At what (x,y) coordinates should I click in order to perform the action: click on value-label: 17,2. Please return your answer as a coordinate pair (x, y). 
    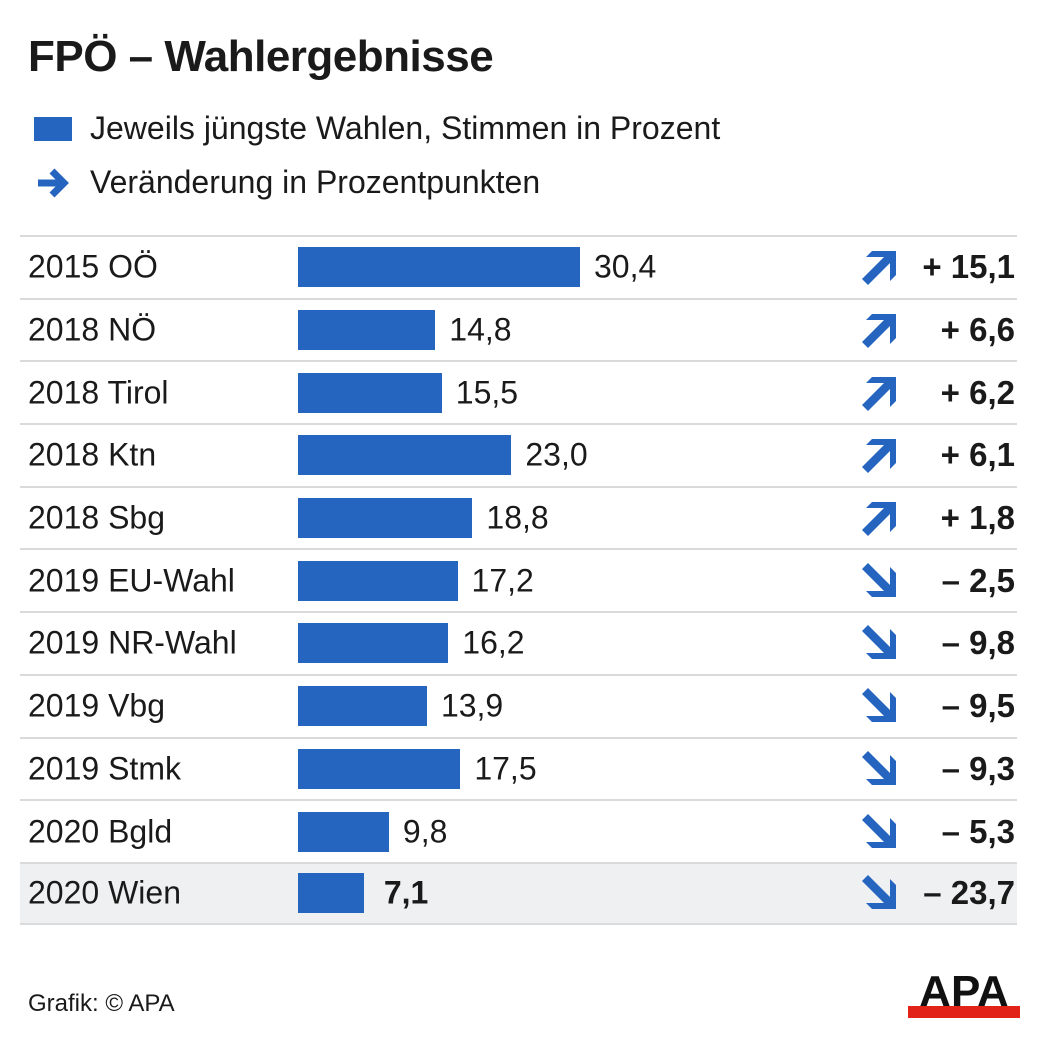
    Looking at the image, I should click on (502, 580).